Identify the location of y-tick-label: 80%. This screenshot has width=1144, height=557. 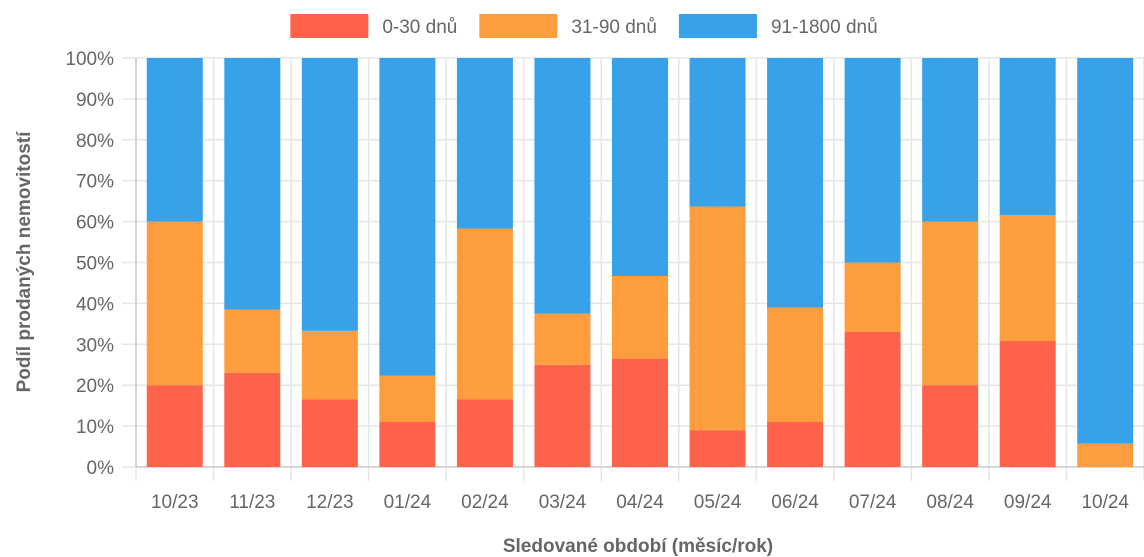
(95, 141).